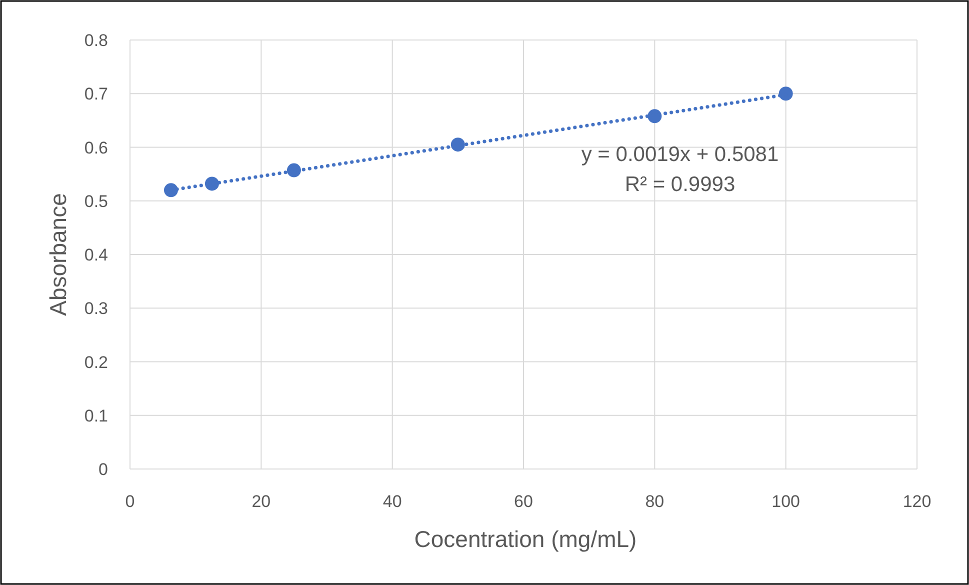 The image size is (969, 585). I want to click on x-tick-label: 20, so click(261, 501).